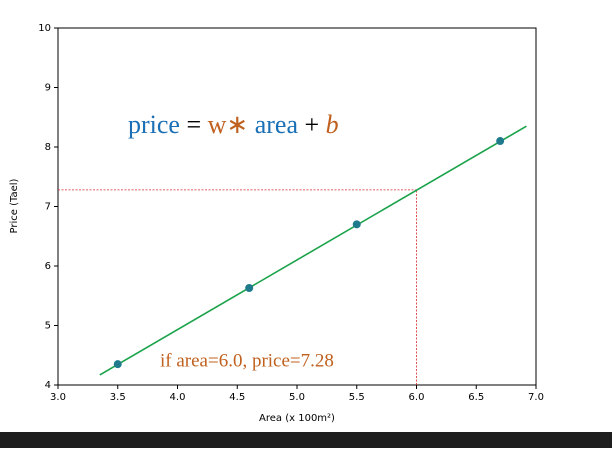 The height and width of the screenshot is (452, 612). Describe the element at coordinates (154, 124) in the screenshot. I see `equation-part: price` at that location.